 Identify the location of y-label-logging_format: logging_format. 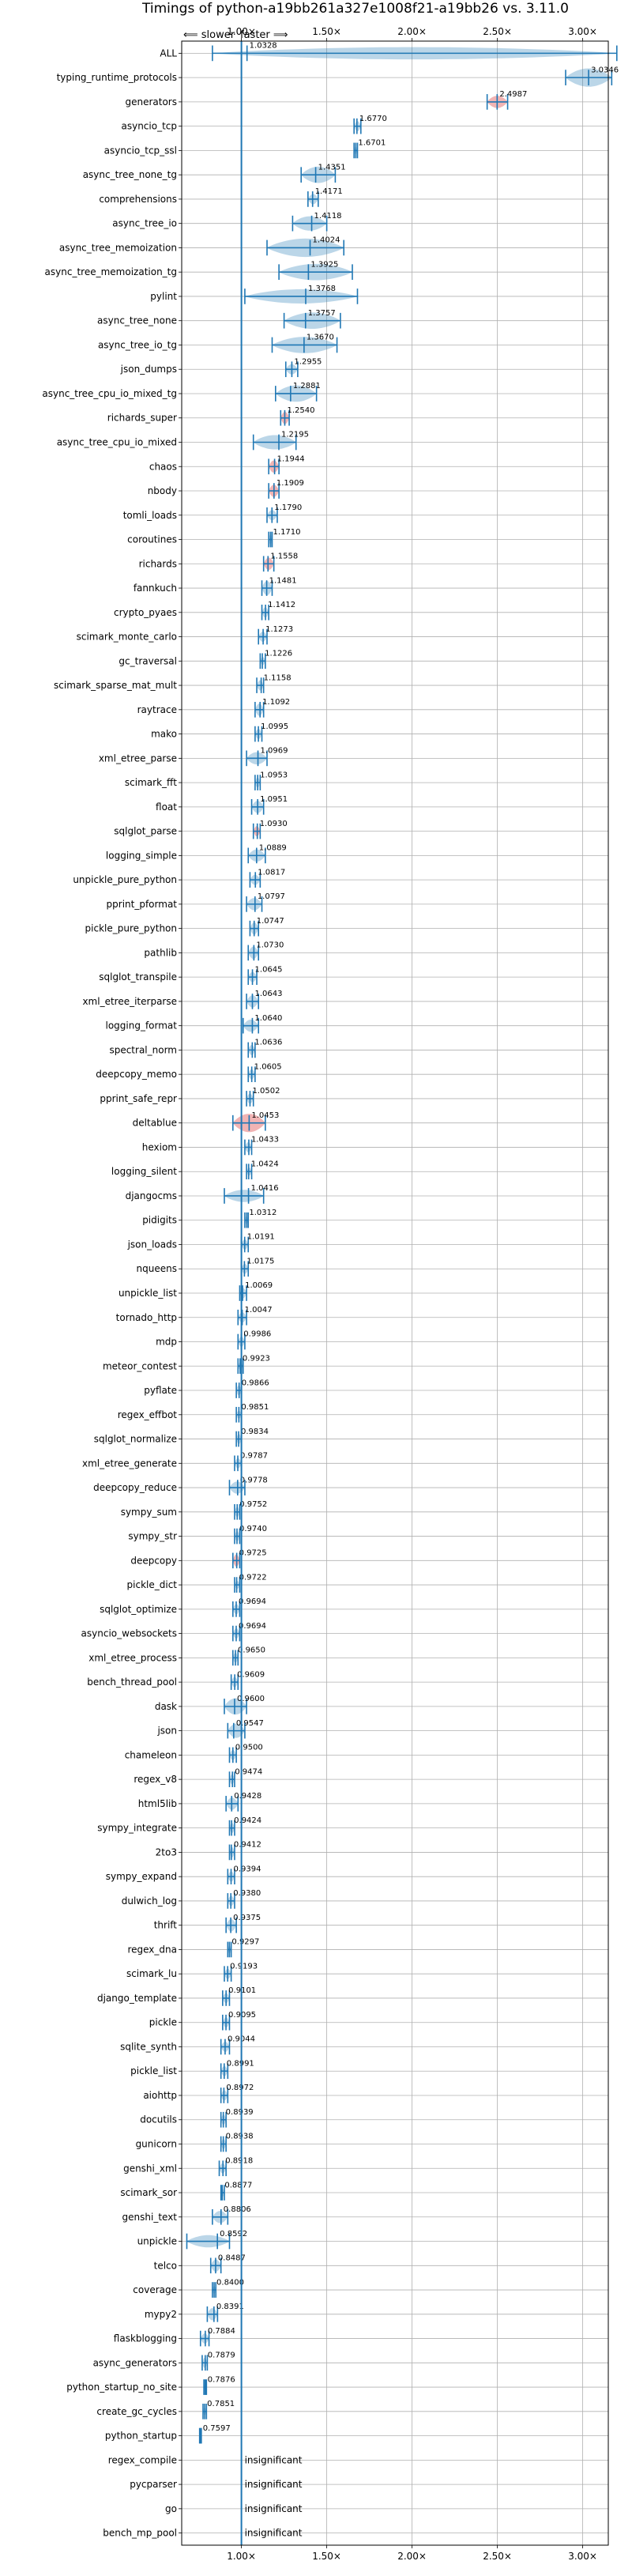
(141, 1026).